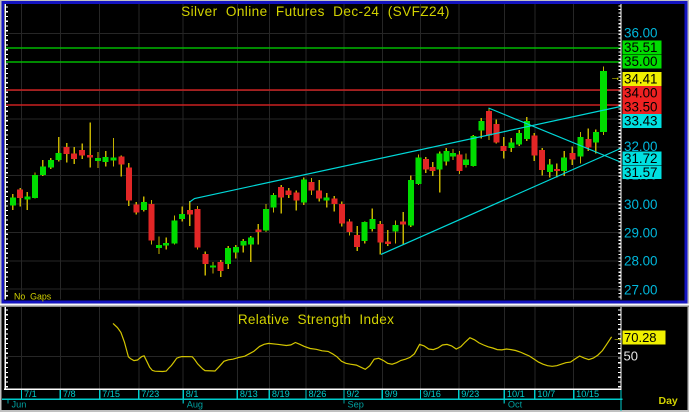 The width and height of the screenshot is (689, 412). I want to click on svg-text:Silver Online Futures Dec-2: Silver Online Futures Dec-24 (SVFZ24), so click(315, 11).